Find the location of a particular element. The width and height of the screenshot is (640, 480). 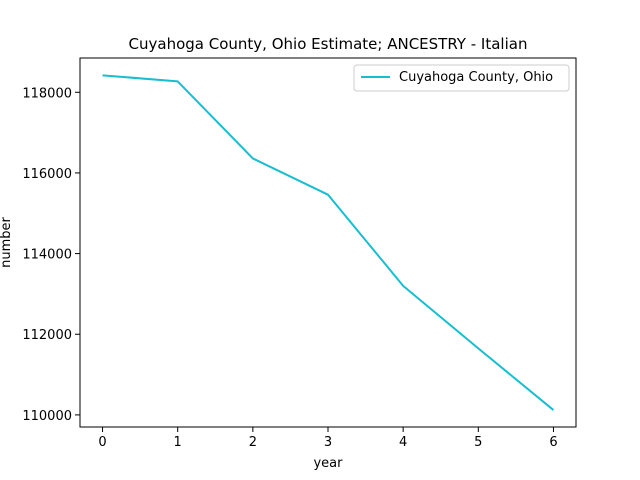

y-tick-label: 112000 is located at coordinates (47, 335).